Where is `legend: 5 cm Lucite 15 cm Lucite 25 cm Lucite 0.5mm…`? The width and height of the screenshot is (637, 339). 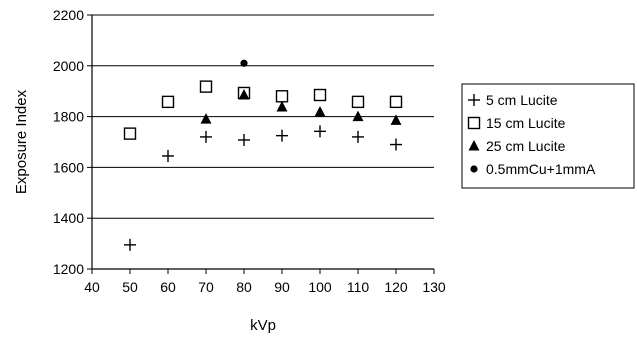 legend: 5 cm Lucite 15 cm Lucite 25 cm Lucite 0.5mm… is located at coordinates (548, 136).